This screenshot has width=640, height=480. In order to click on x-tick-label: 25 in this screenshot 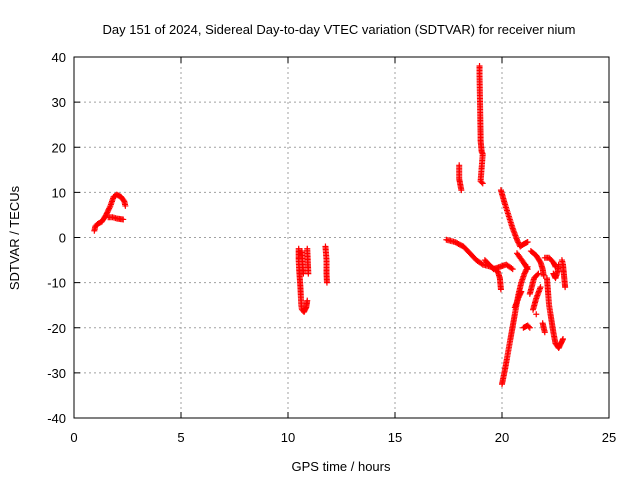, I will do `click(609, 437)`.